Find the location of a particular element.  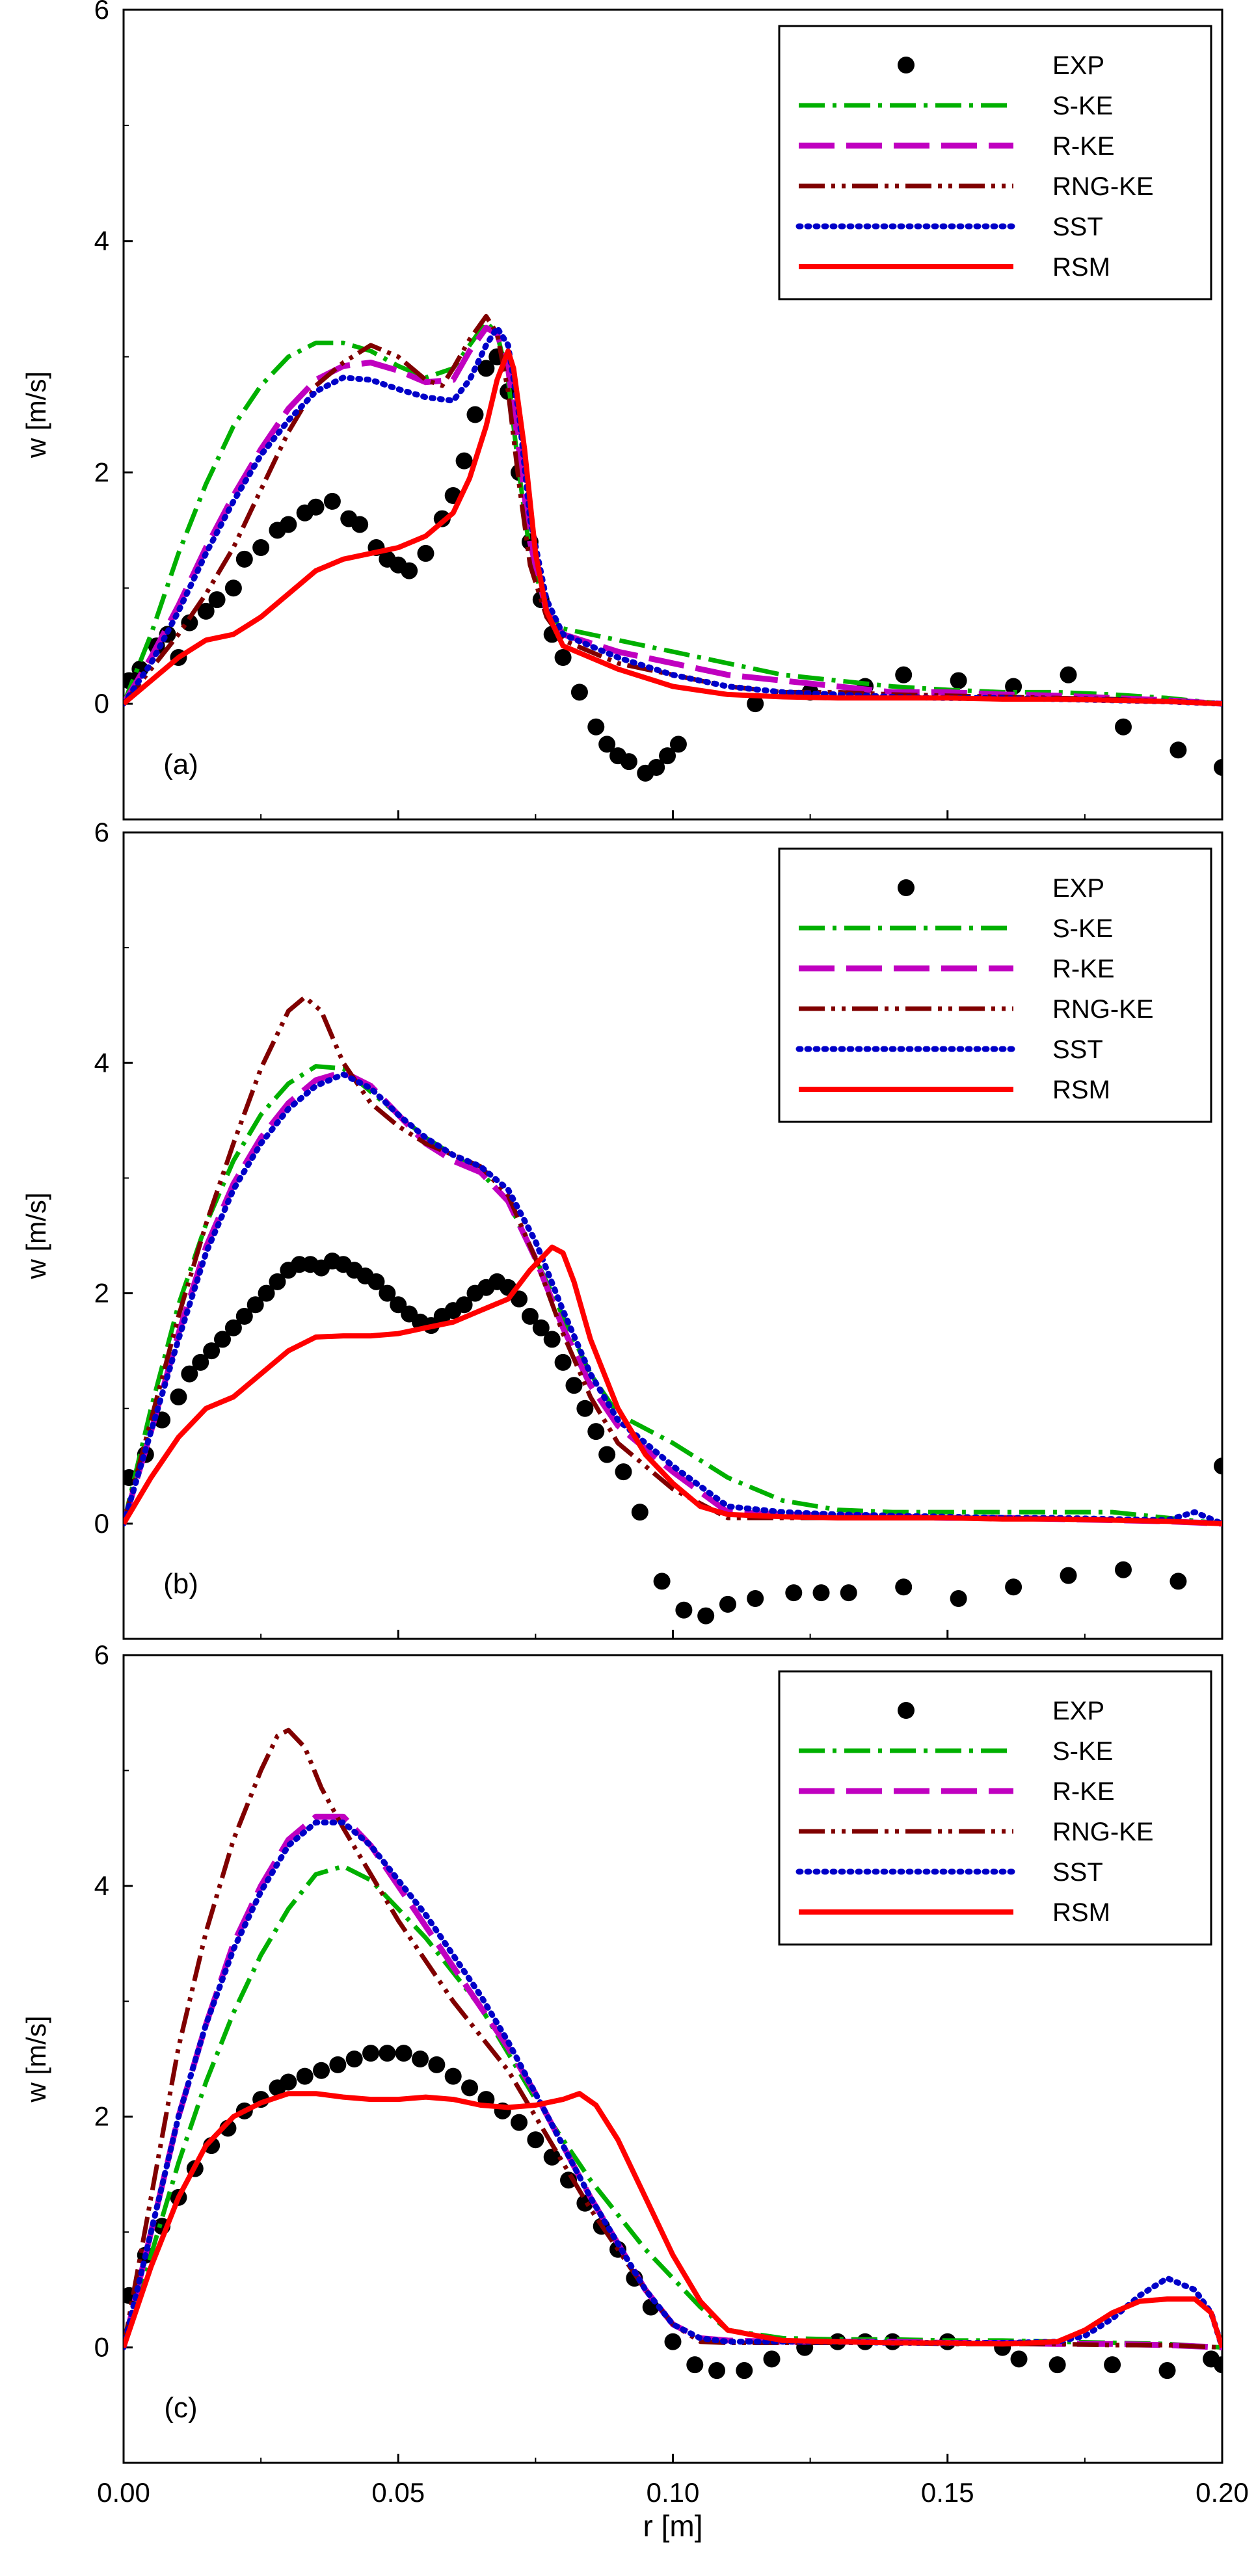

panel-label: (c) is located at coordinates (180, 2408).